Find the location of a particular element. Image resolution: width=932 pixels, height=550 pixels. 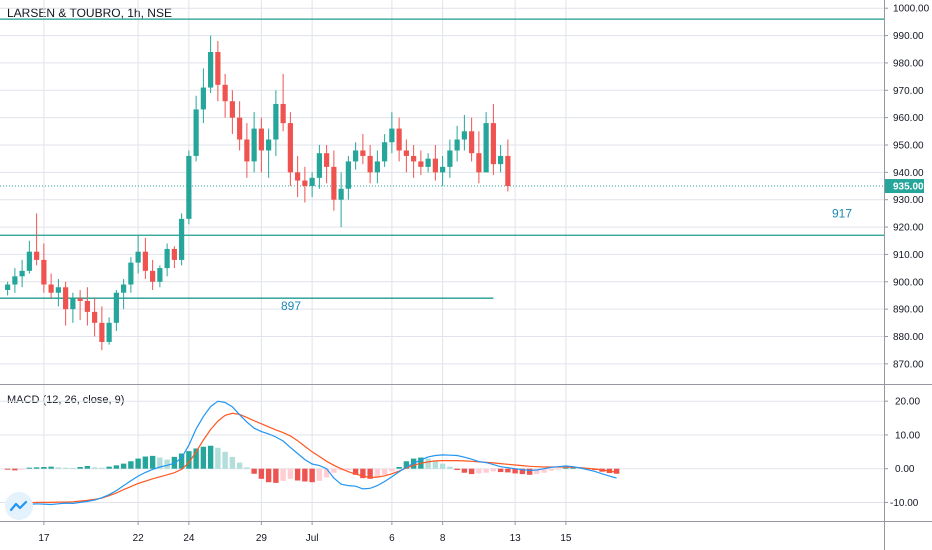

price-axis-label: 970.00 is located at coordinates (908, 91).